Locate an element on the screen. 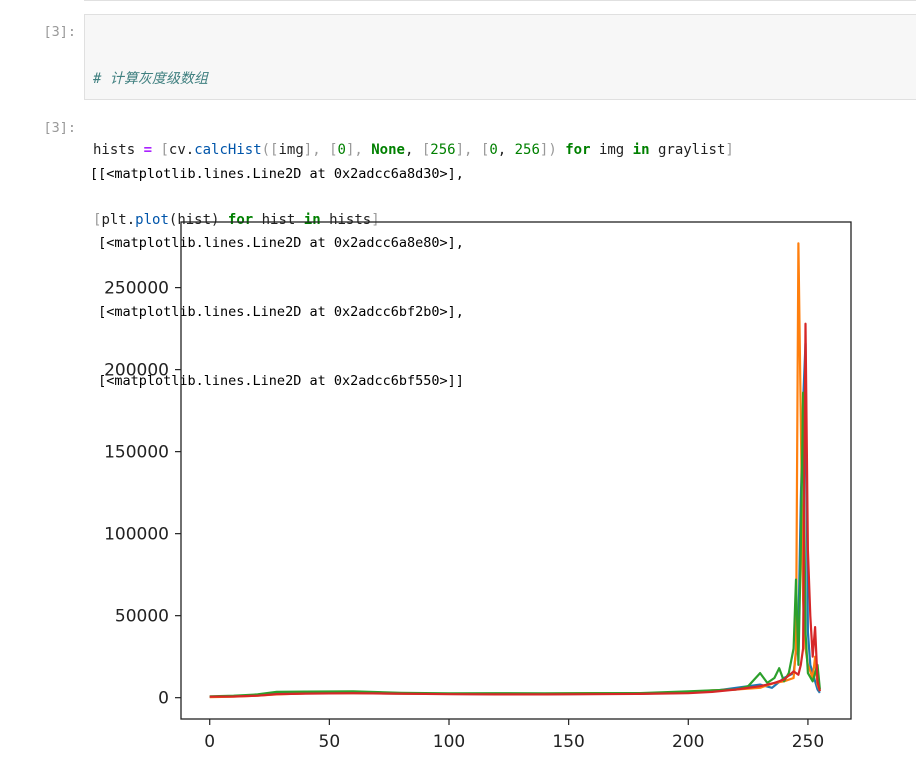 The image size is (916, 777). y-tick-label: 200000 is located at coordinates (136, 371).